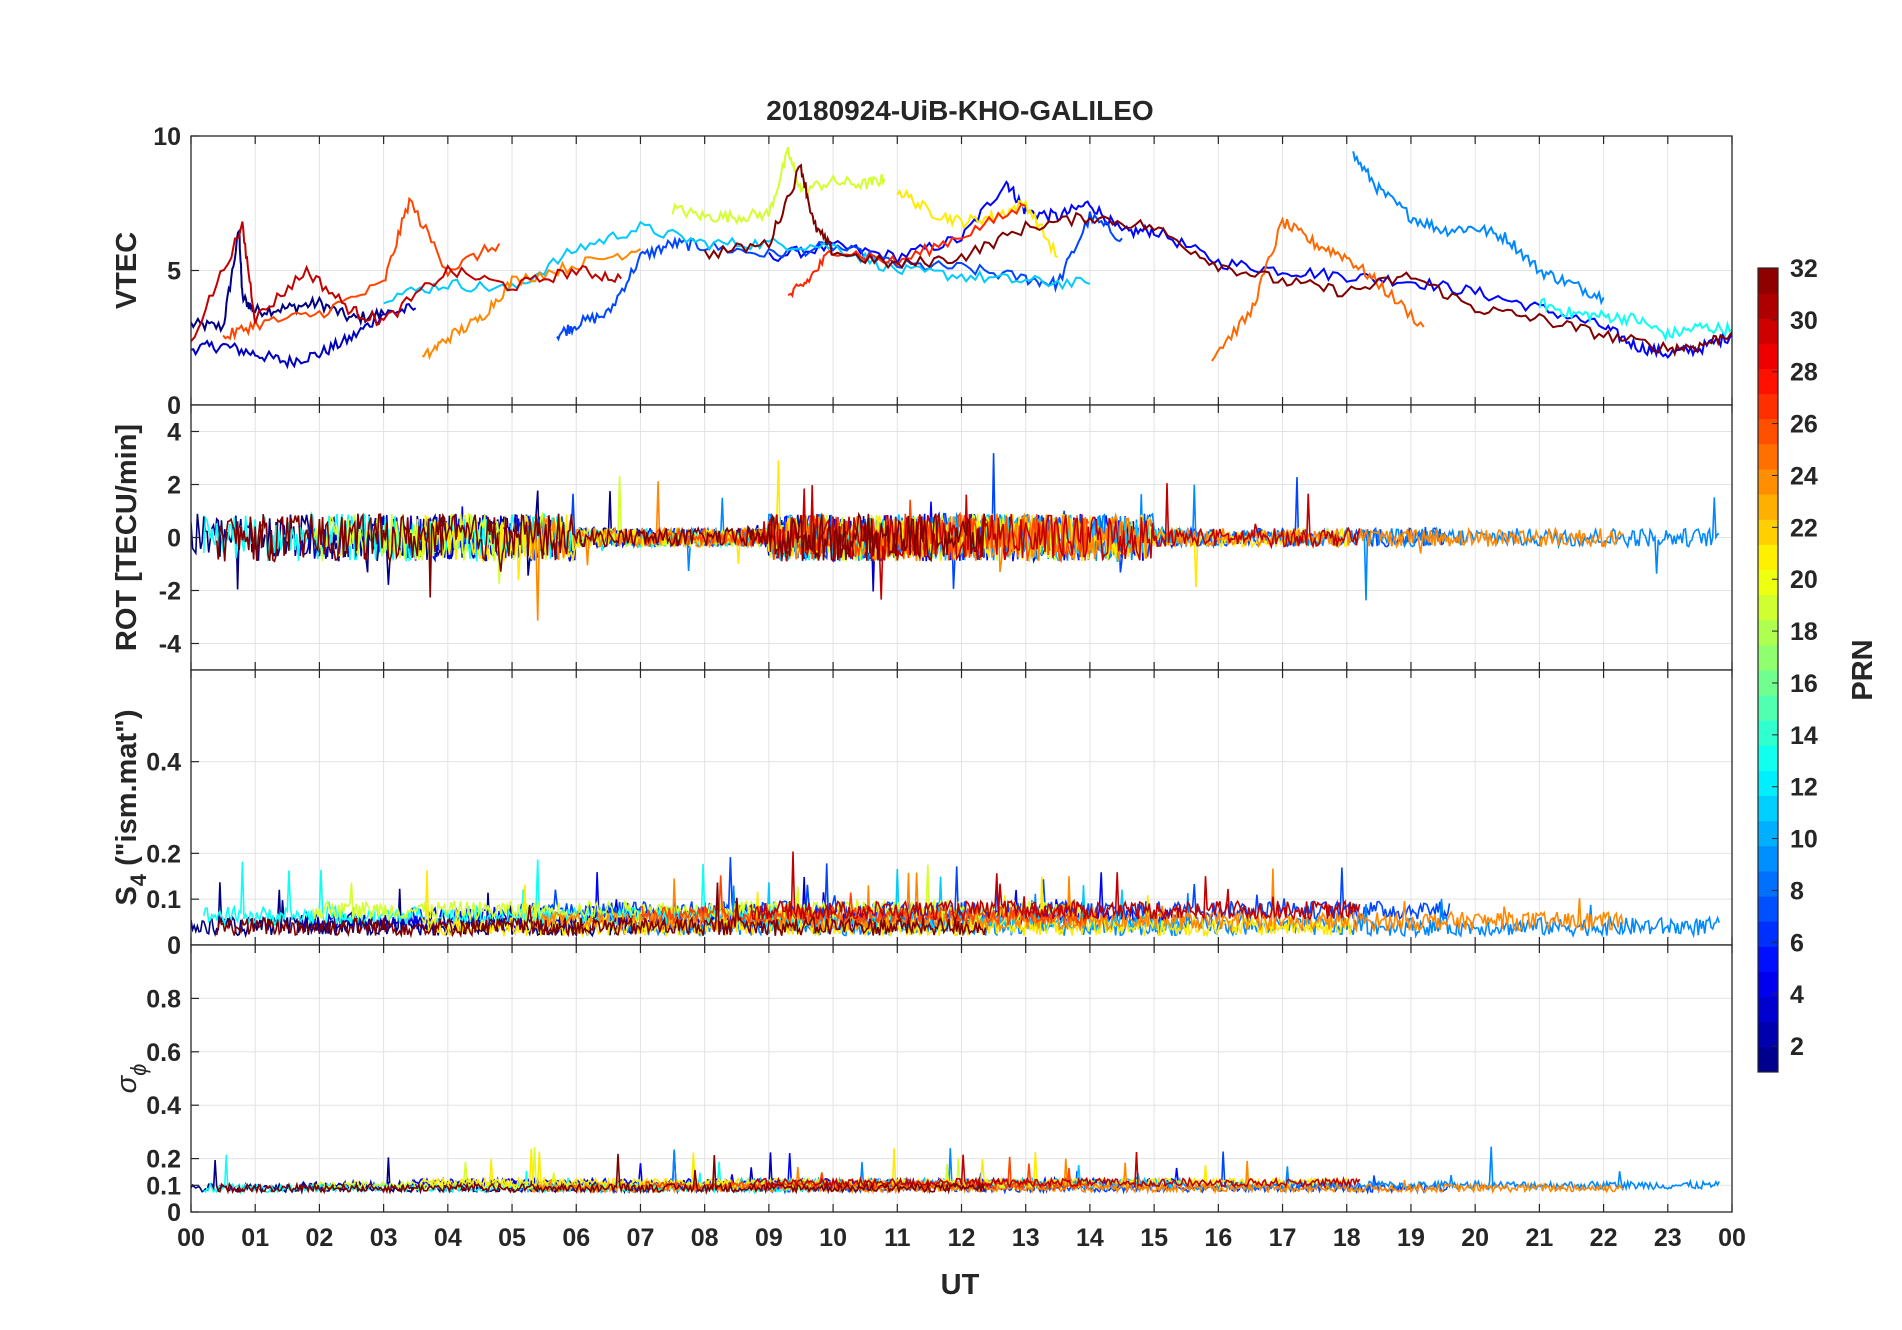 The image size is (1902, 1330). What do you see at coordinates (1347, 1238) in the screenshot?
I see `x-tick-label: 18` at bounding box center [1347, 1238].